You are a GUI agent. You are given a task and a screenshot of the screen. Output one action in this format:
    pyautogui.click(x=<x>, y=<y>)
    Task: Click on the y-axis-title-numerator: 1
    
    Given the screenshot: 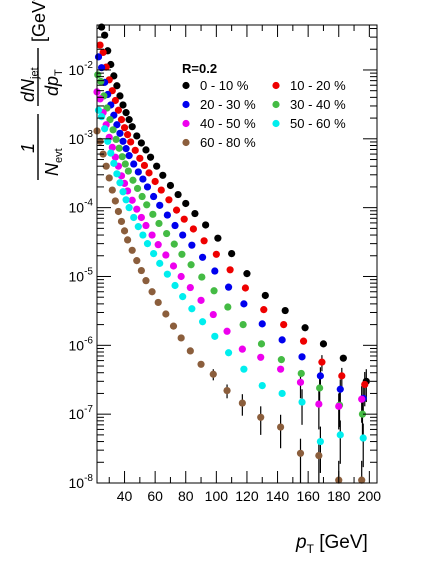 What is the action you would take?
    pyautogui.click(x=28, y=148)
    